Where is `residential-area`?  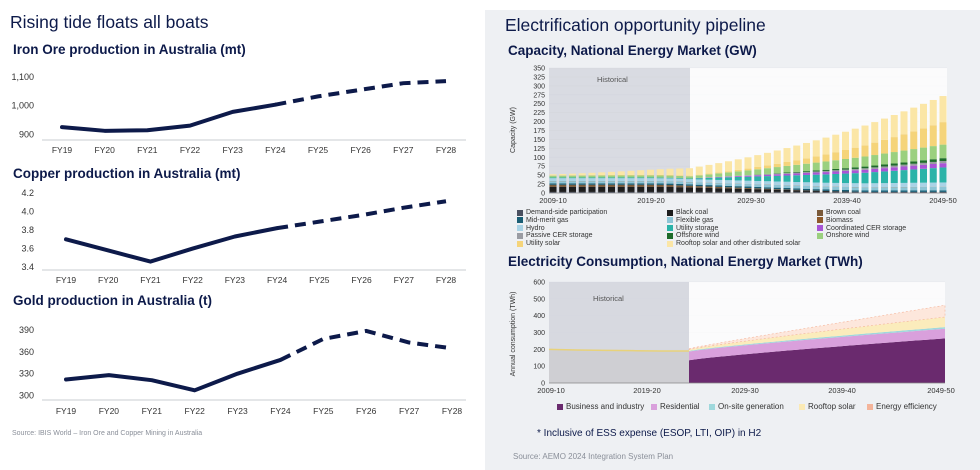 residential-area is located at coordinates (817, 344).